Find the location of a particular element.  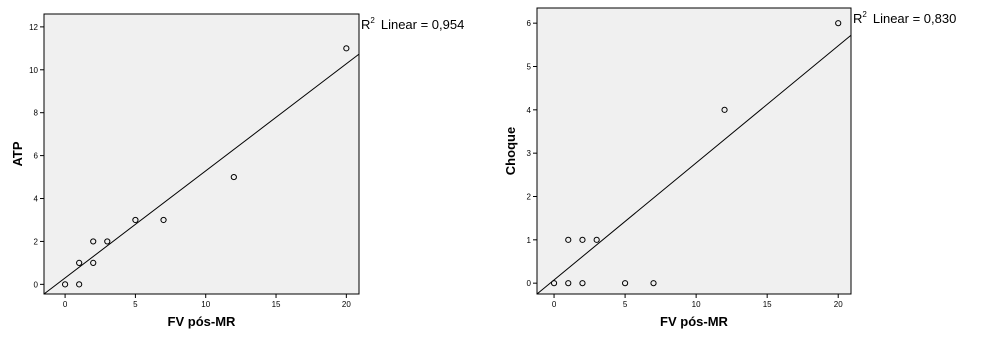

y-axis-label: Choque is located at coordinates (510, 151).